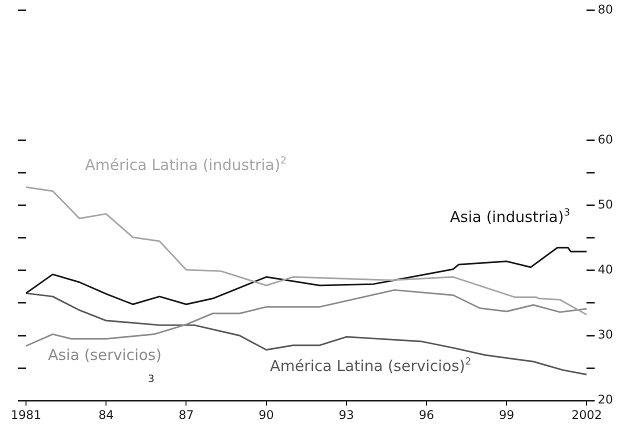  Describe the element at coordinates (586, 415) in the screenshot. I see `x-tick-label: 2002` at that location.